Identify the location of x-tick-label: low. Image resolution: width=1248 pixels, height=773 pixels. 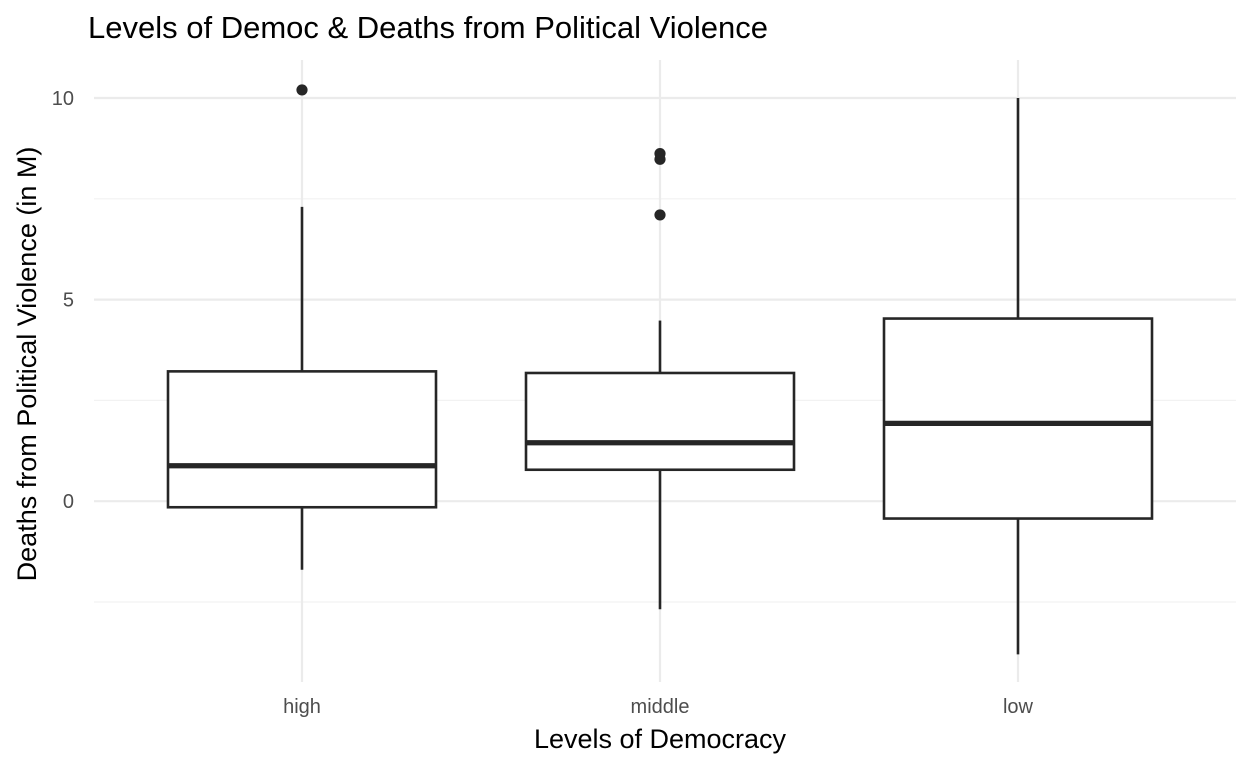
(1018, 707).